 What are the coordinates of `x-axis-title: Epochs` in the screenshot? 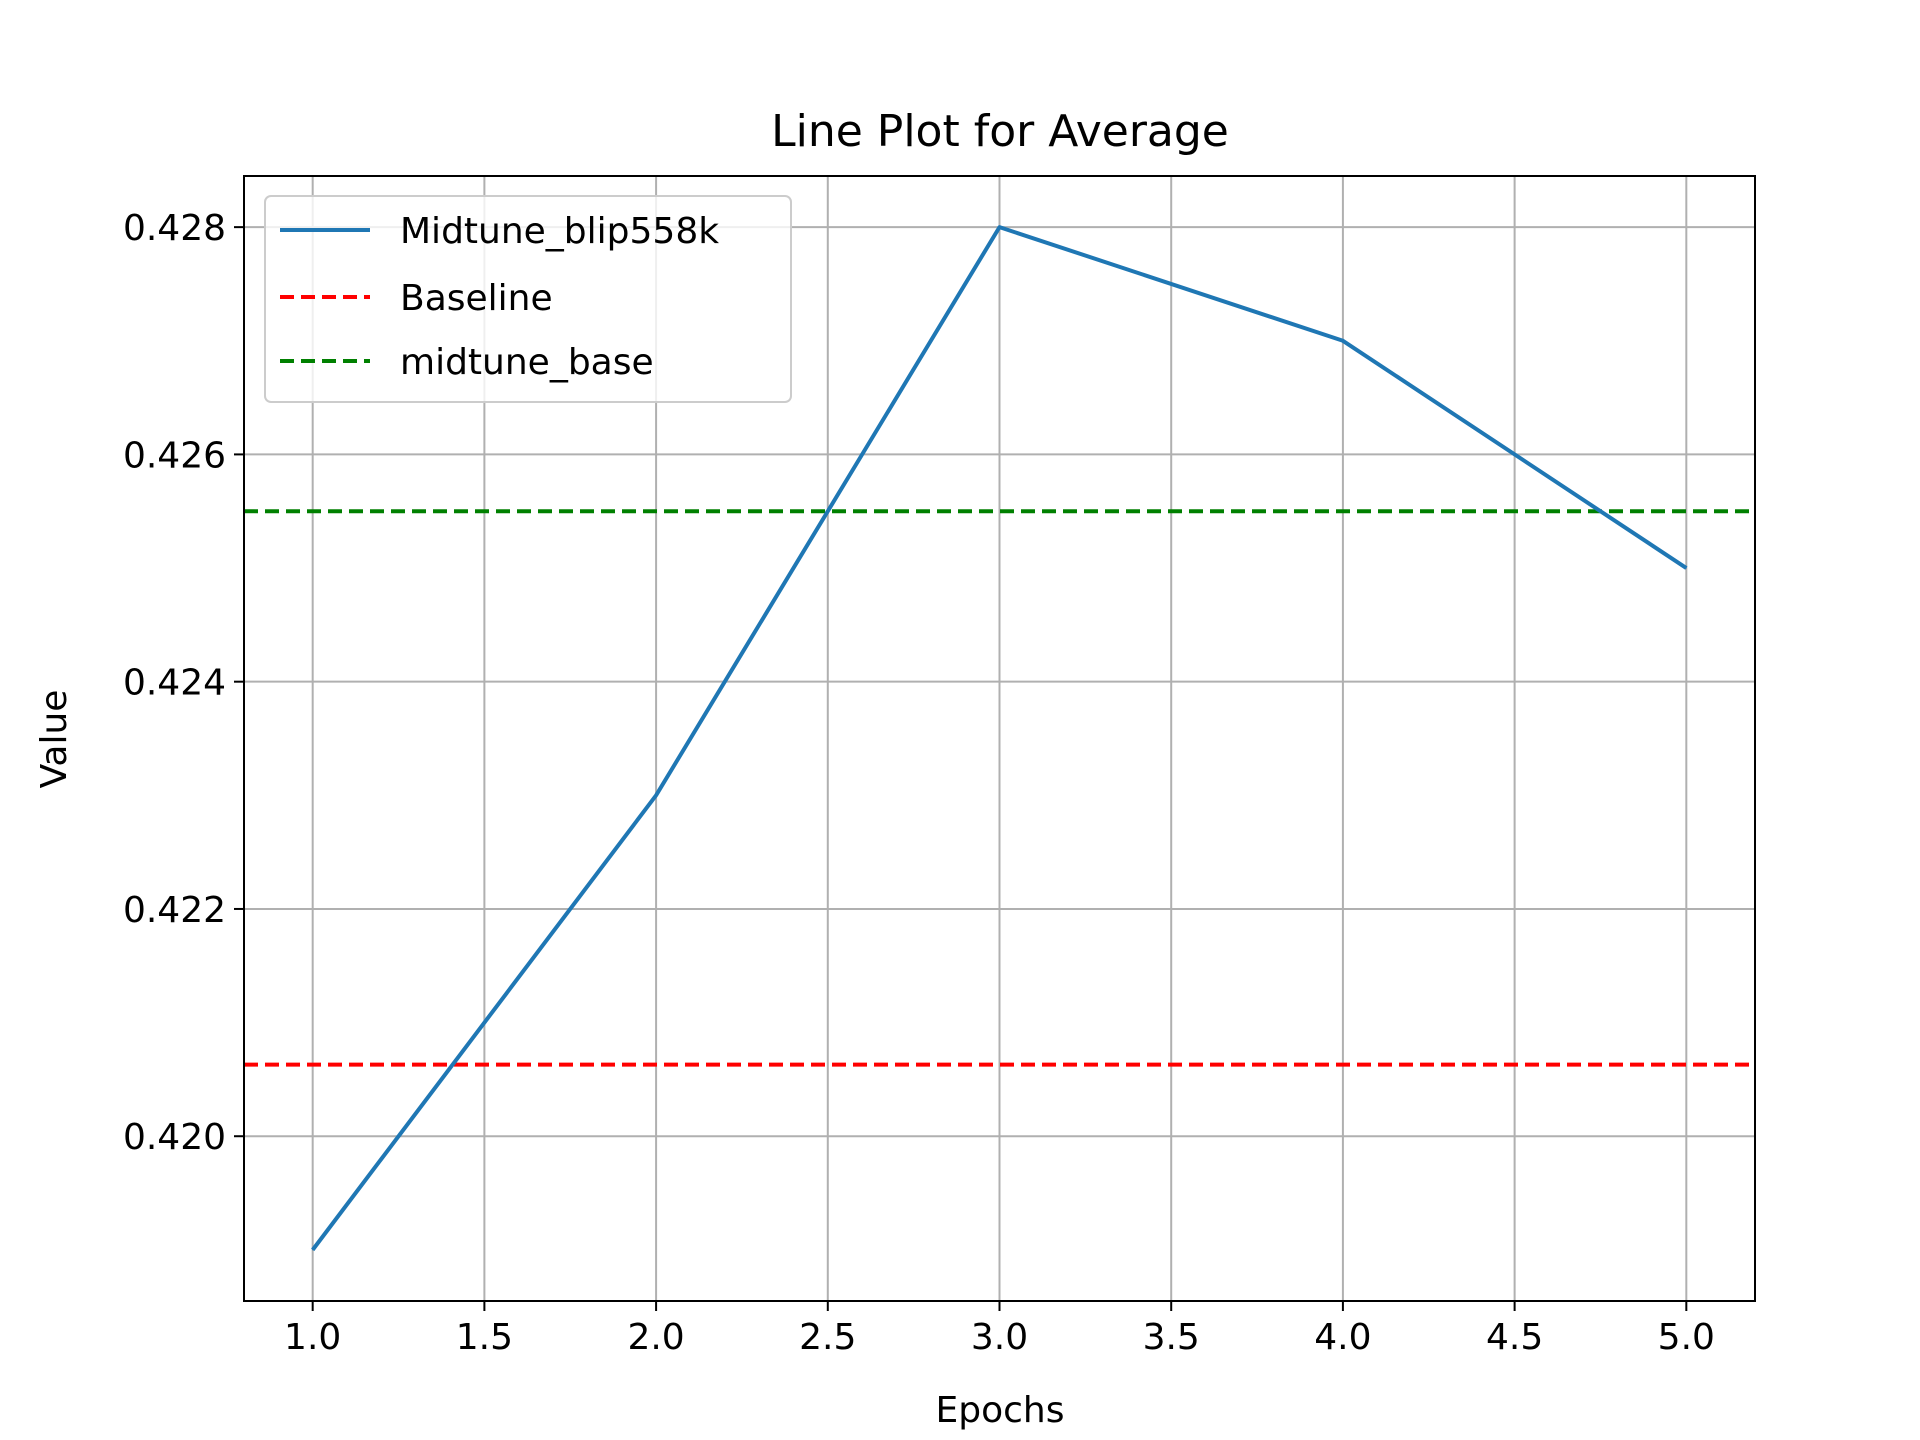 It's located at (1000, 1410).